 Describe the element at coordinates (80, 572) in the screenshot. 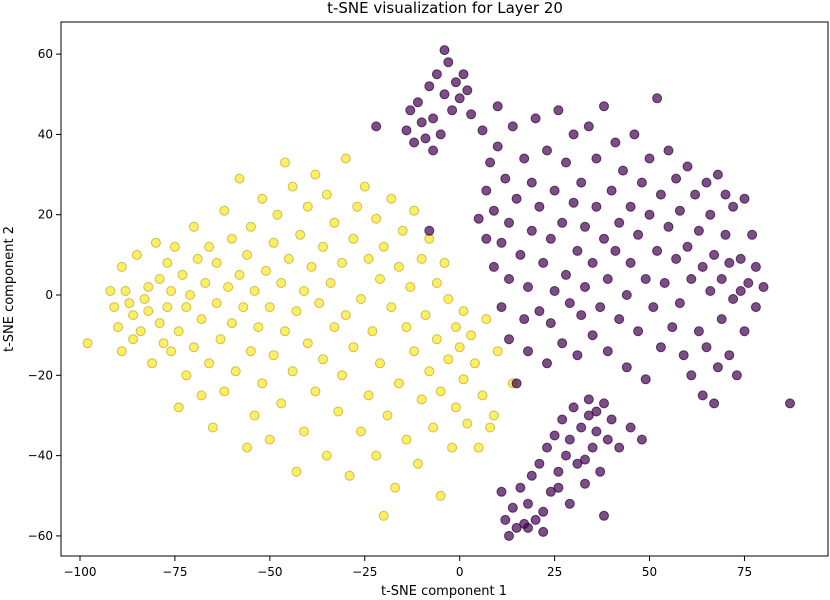

I see `x-tick-label: −100` at that location.